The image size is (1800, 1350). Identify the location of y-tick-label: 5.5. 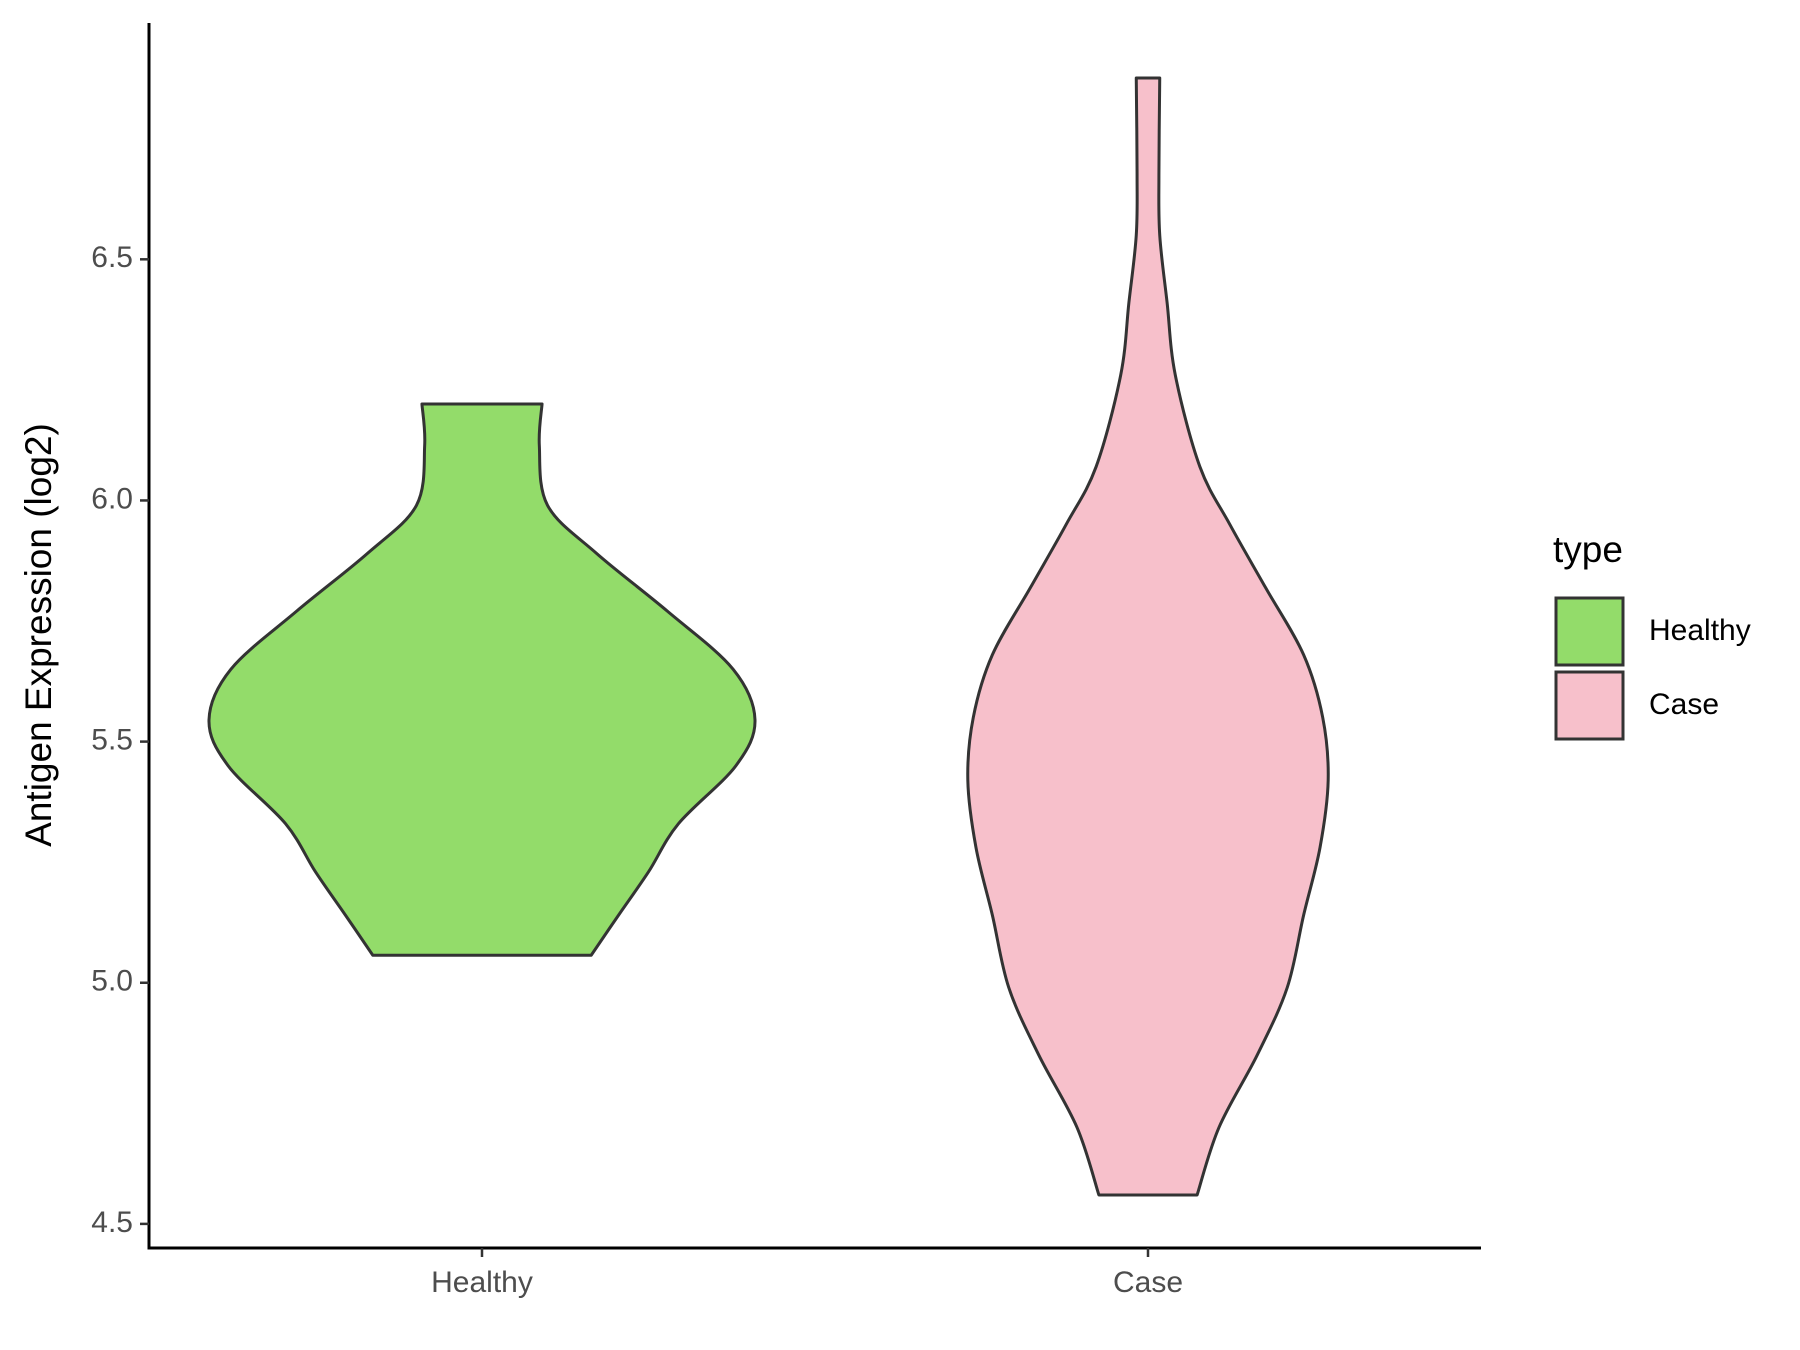
(112, 740).